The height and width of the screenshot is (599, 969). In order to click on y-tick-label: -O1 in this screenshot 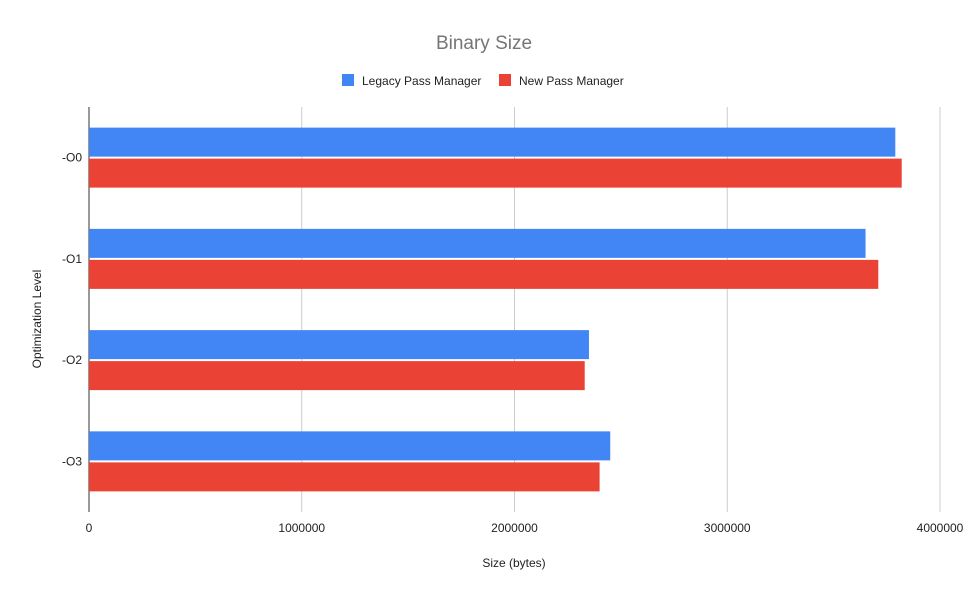, I will do `click(72, 259)`.